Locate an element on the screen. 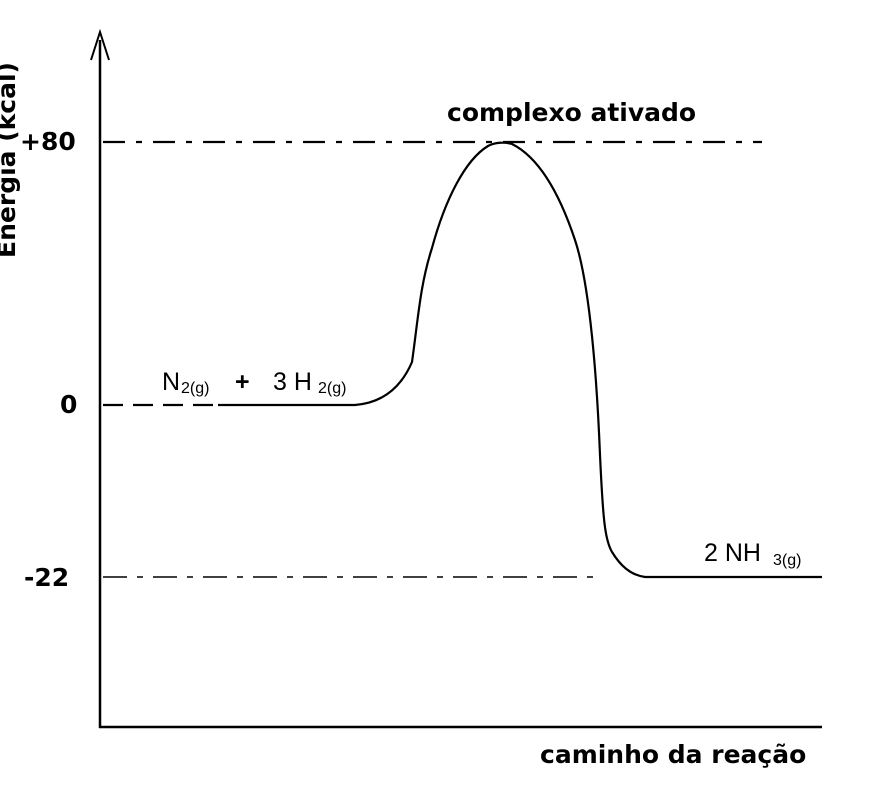 This screenshot has width=876, height=790. tick-label-minus22: -22 is located at coordinates (46, 577).